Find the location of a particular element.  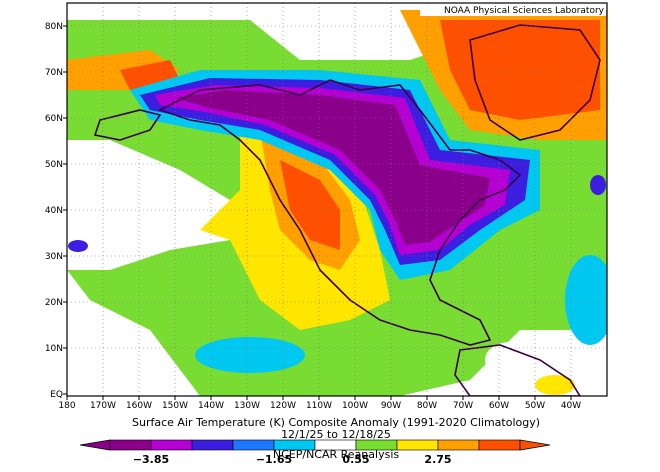

figure-source: NCEP/NCAR Reanalysis is located at coordinates (336, 454).